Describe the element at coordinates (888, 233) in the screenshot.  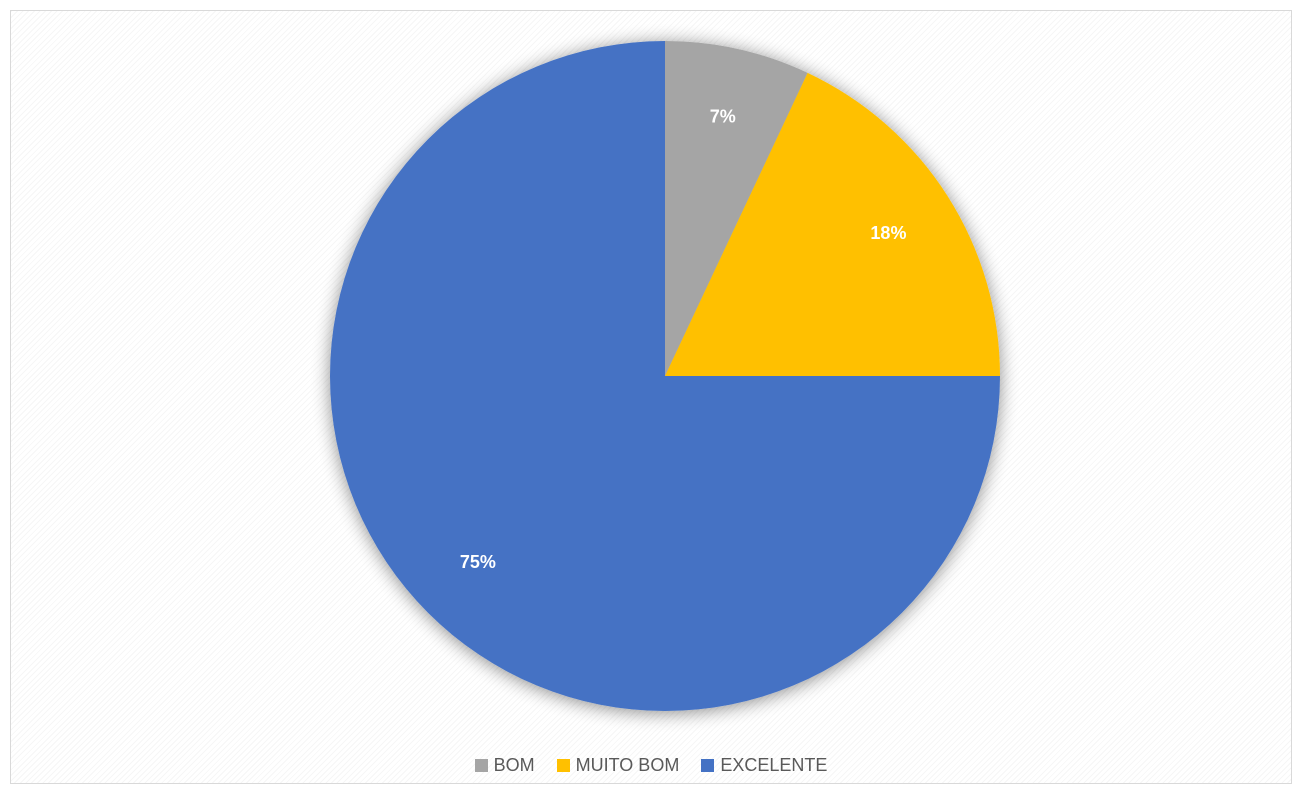
I see `slice-label-muito-bom: 18%` at that location.